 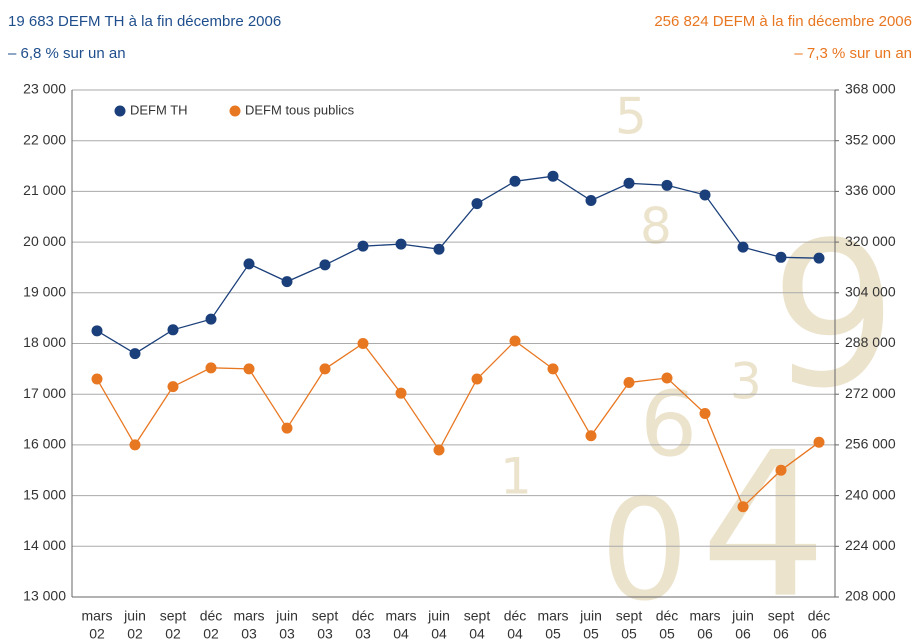 I want to click on y-tick-label: 22 000, so click(x=44, y=139).